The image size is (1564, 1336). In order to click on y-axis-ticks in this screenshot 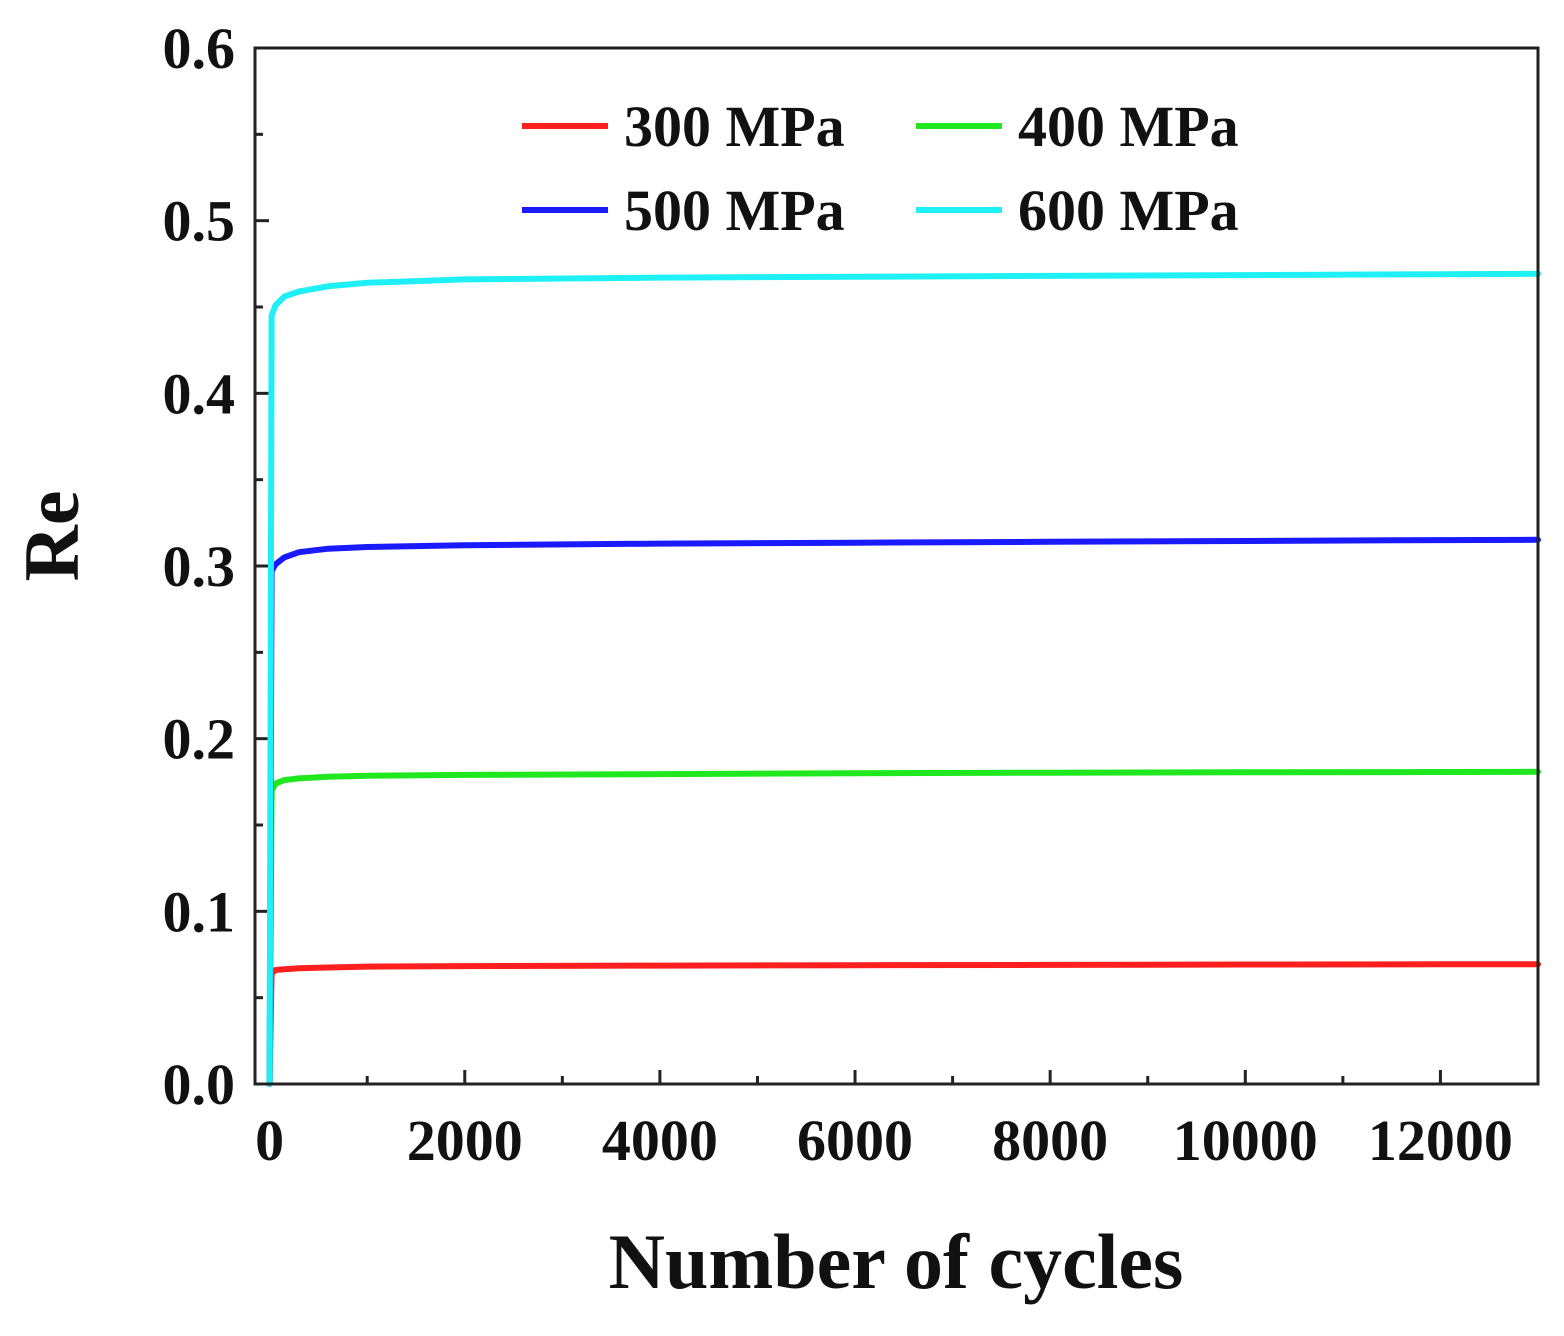, I will do `click(262, 566)`.